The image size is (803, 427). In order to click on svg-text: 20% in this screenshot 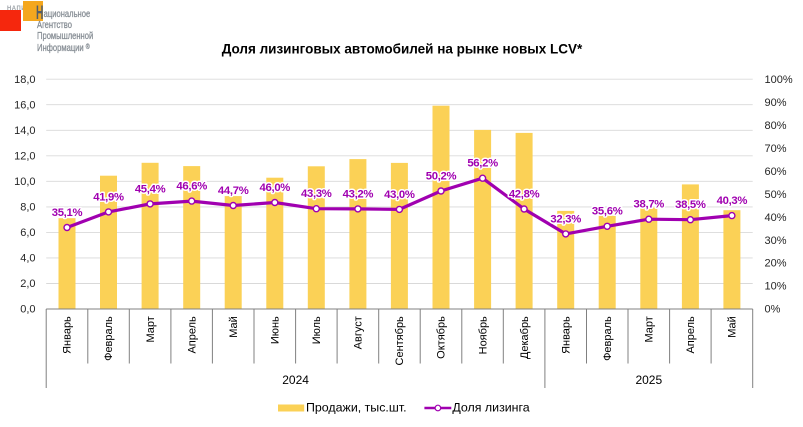, I will do `click(776, 264)`.